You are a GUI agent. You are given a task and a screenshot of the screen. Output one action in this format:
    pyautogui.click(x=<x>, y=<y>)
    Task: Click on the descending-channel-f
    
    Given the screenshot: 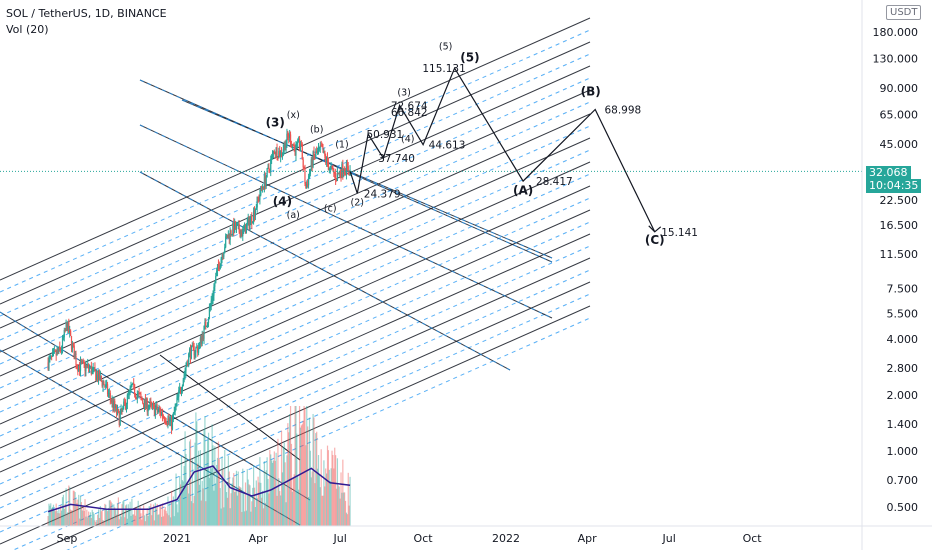 What is the action you would take?
    pyautogui.click(x=230, y=407)
    